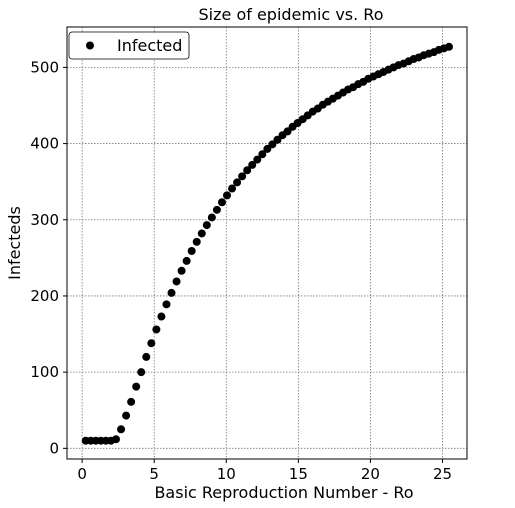 Image resolution: width=515 pixels, height=508 pixels. Describe the element at coordinates (370, 474) in the screenshot. I see `x-tick-label: 20` at that location.